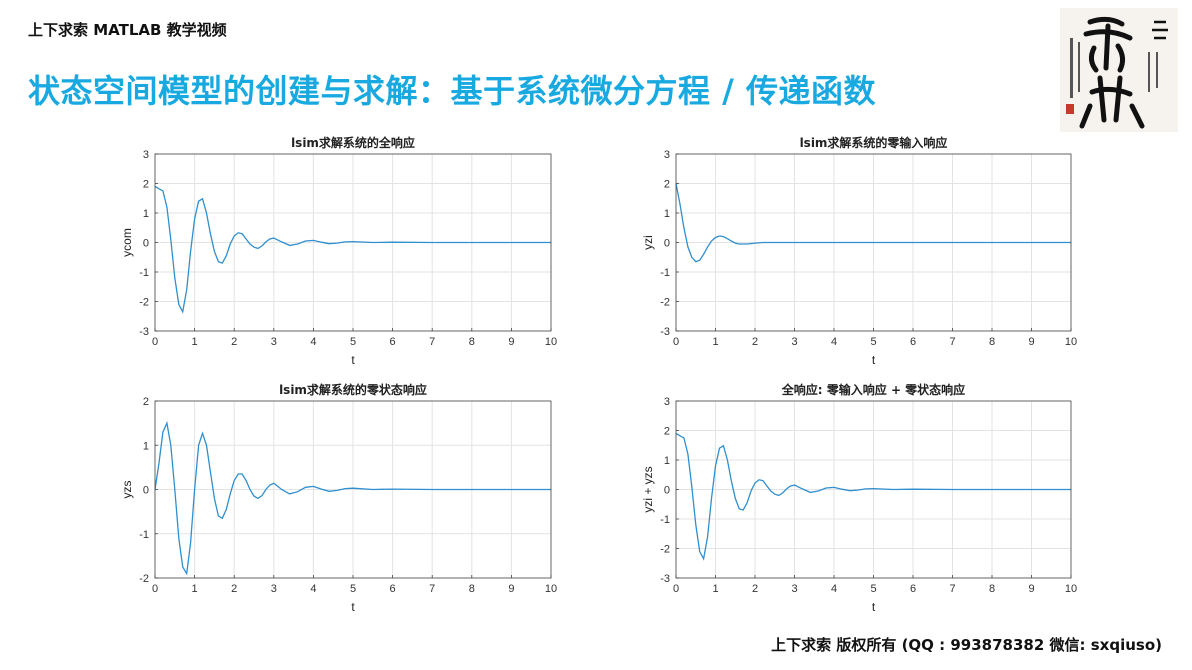  Describe the element at coordinates (1119, 70) in the screenshot. I see `calligraphy-seal-logo` at that location.